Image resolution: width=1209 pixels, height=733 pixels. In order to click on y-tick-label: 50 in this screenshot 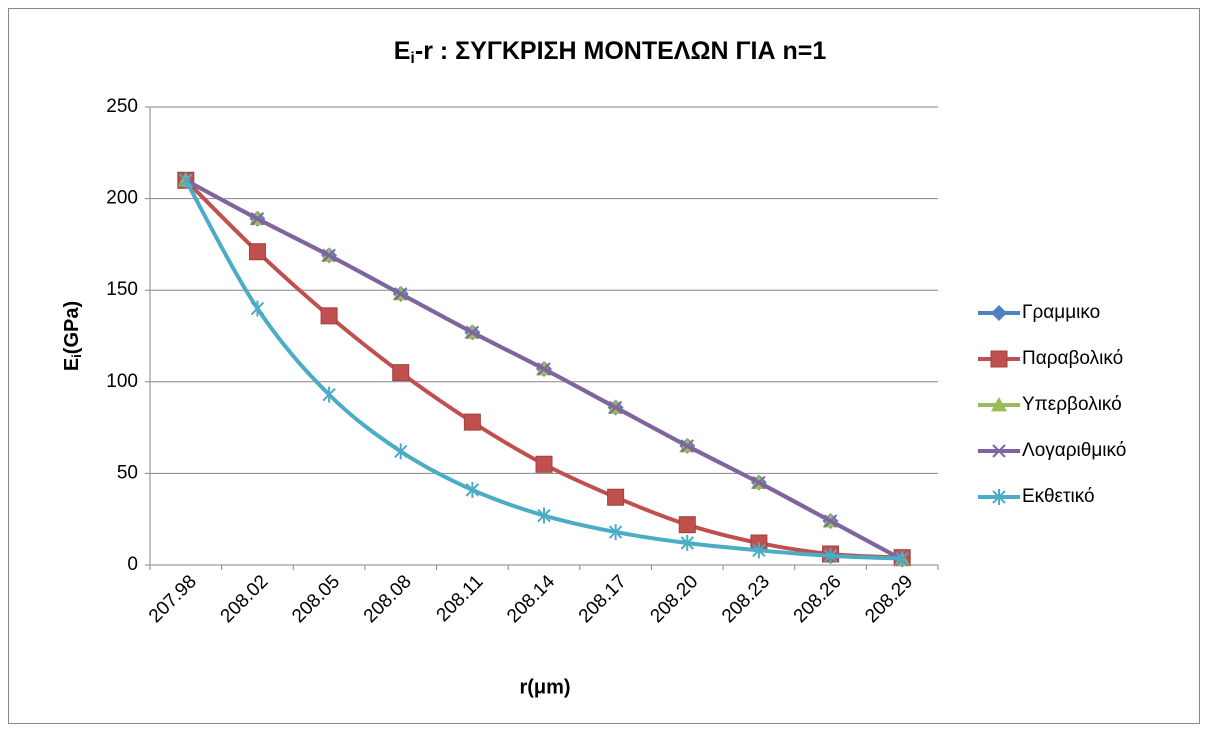, I will do `click(127, 472)`.